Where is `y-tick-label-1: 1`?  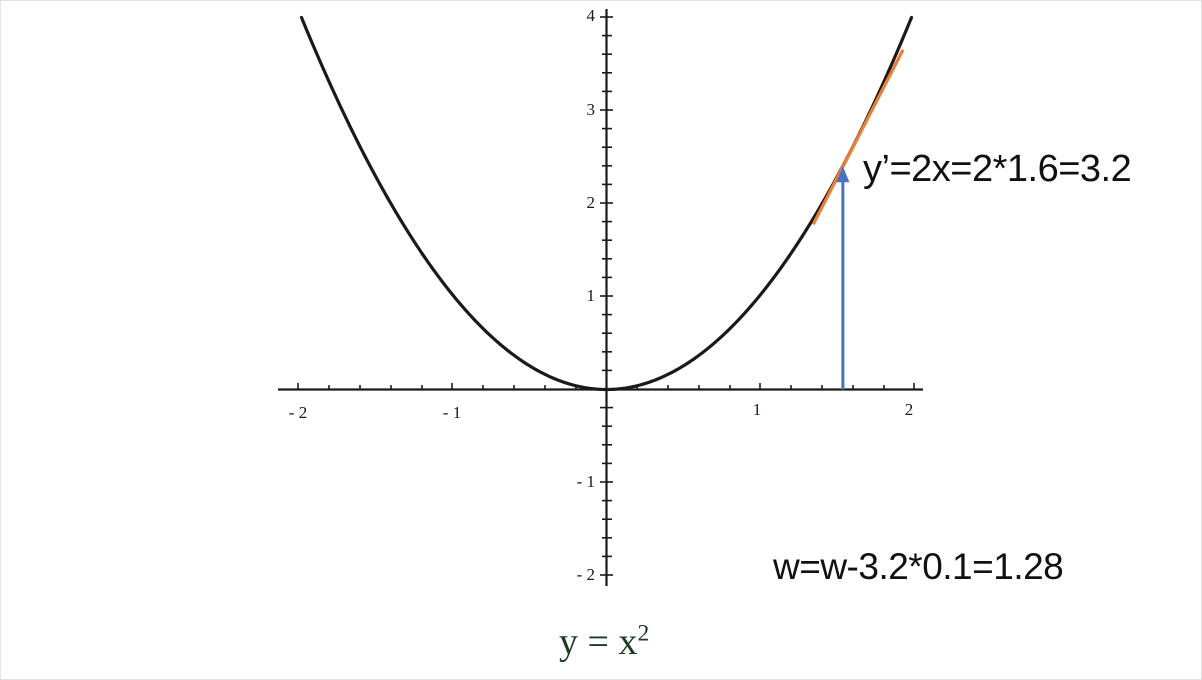
y-tick-label-1: 1 is located at coordinates (591, 295).